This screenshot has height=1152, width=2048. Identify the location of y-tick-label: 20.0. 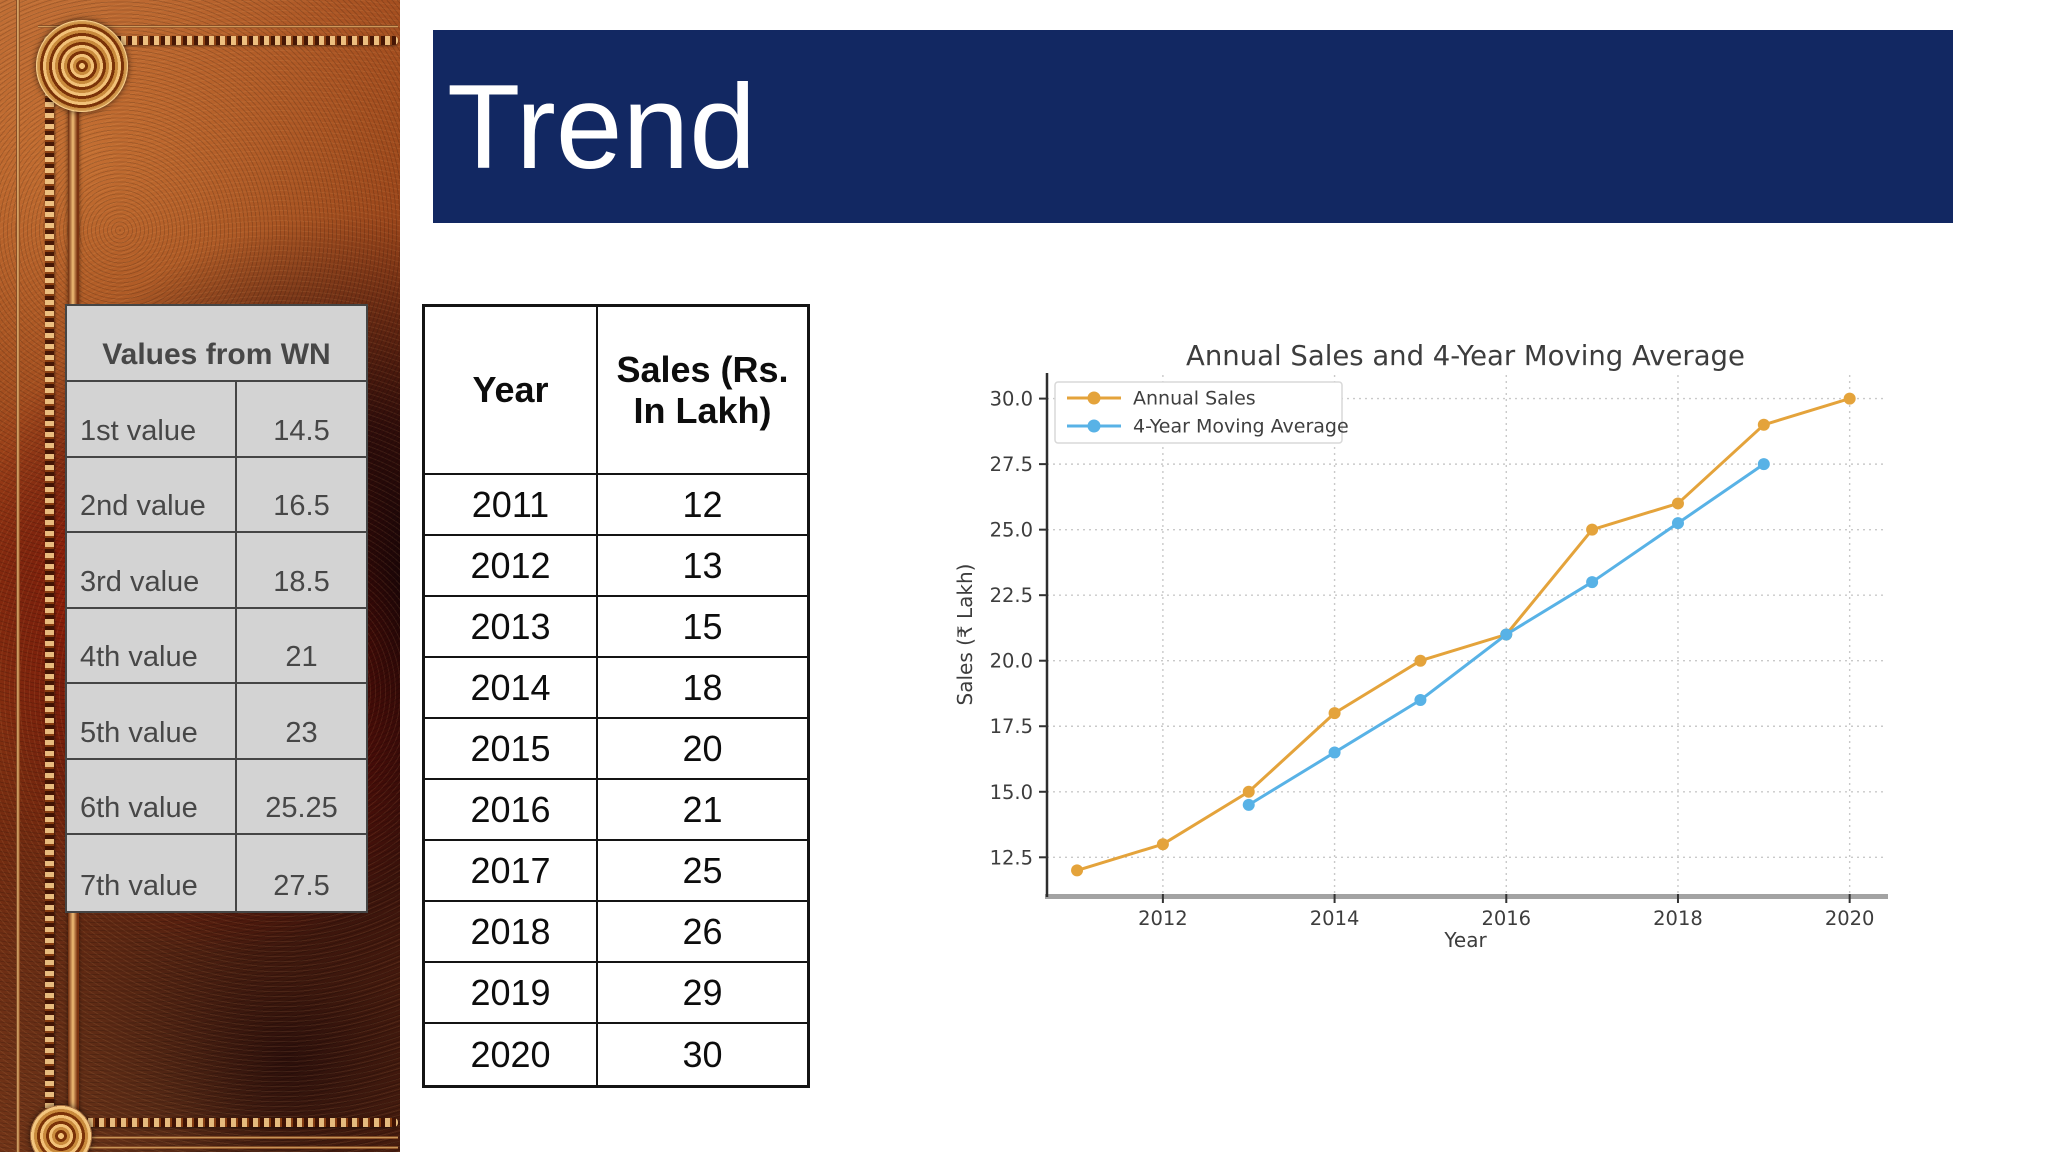
(1011, 661).